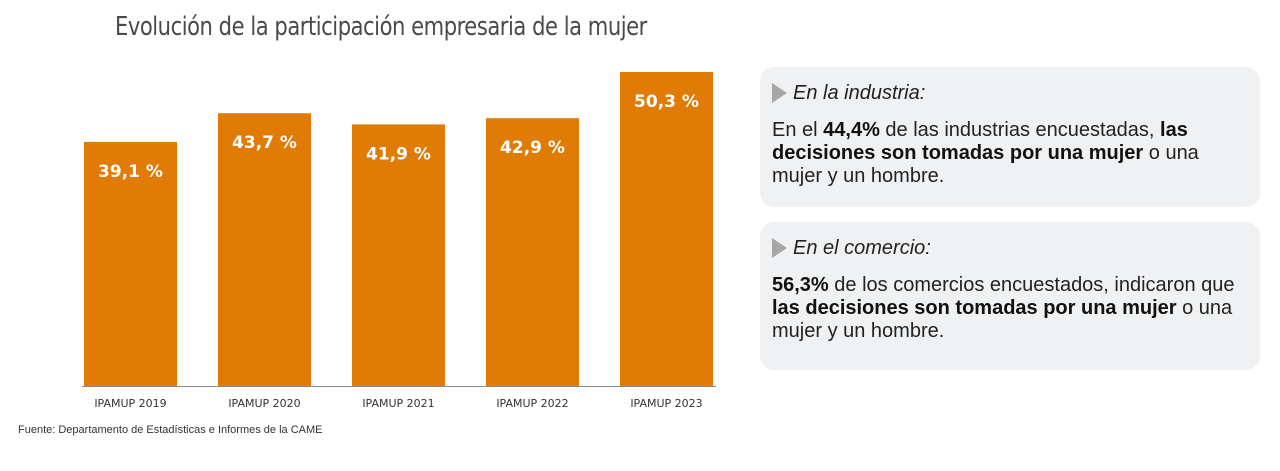  Describe the element at coordinates (666, 102) in the screenshot. I see `bar-value-label: 50,3 %` at that location.